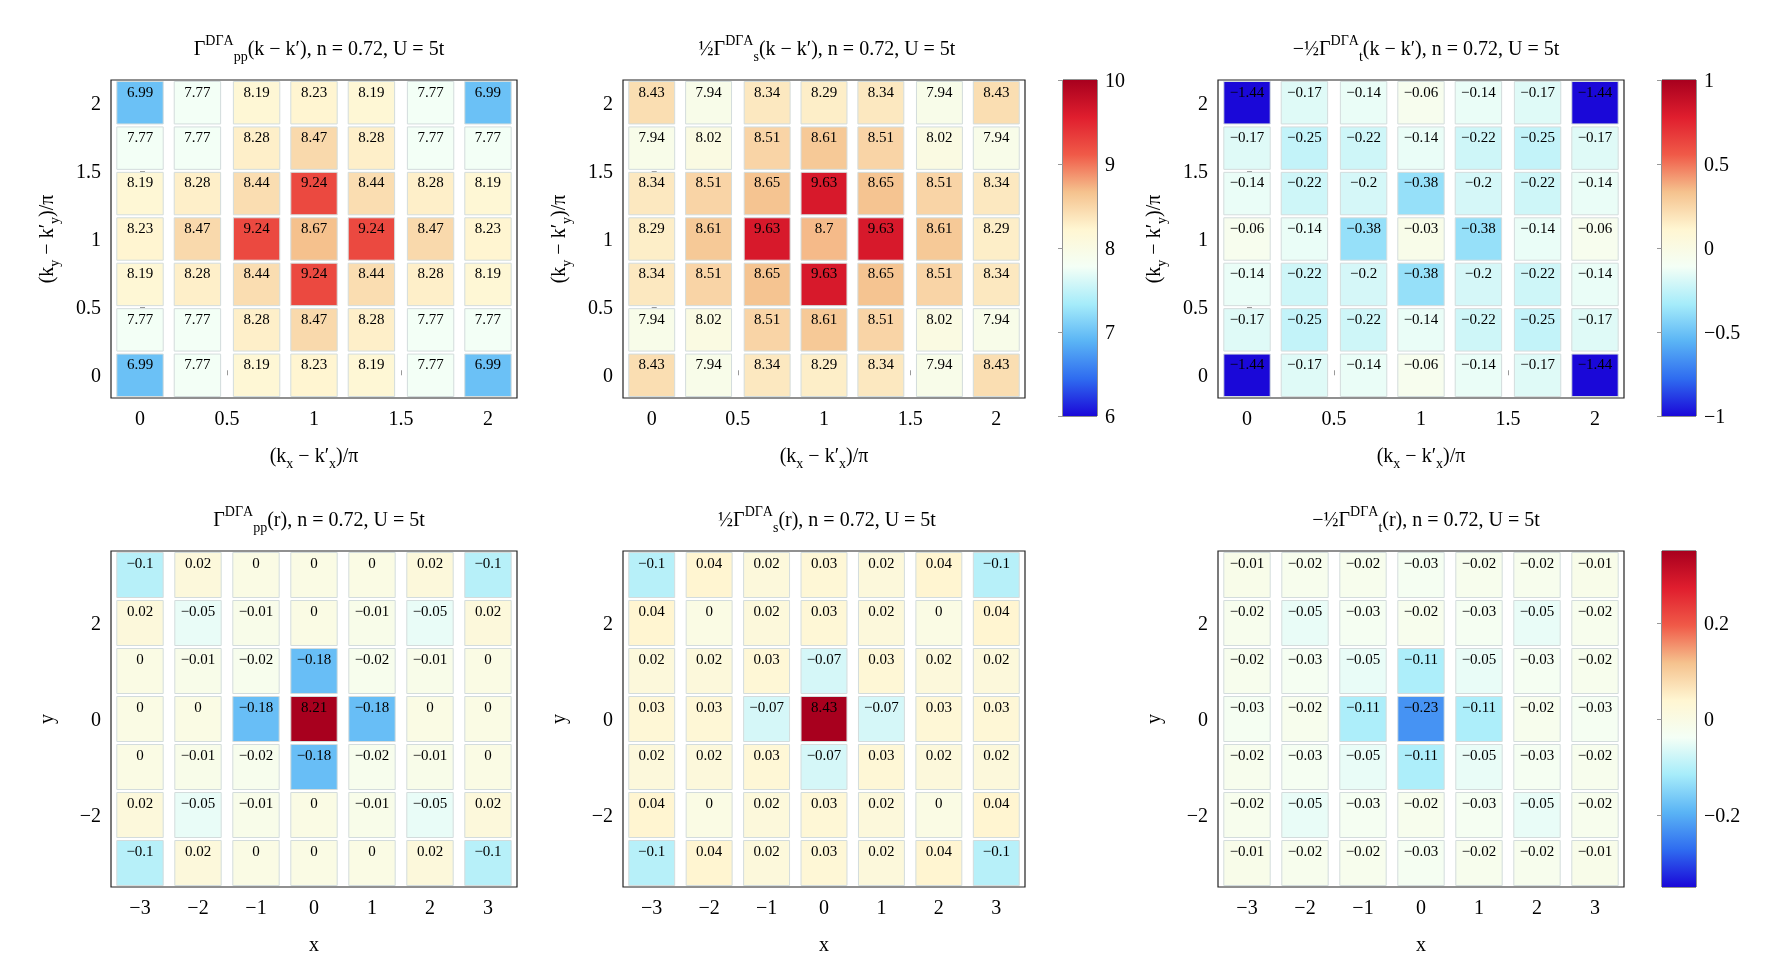  I want to click on data-label: 8.28, so click(197, 182).